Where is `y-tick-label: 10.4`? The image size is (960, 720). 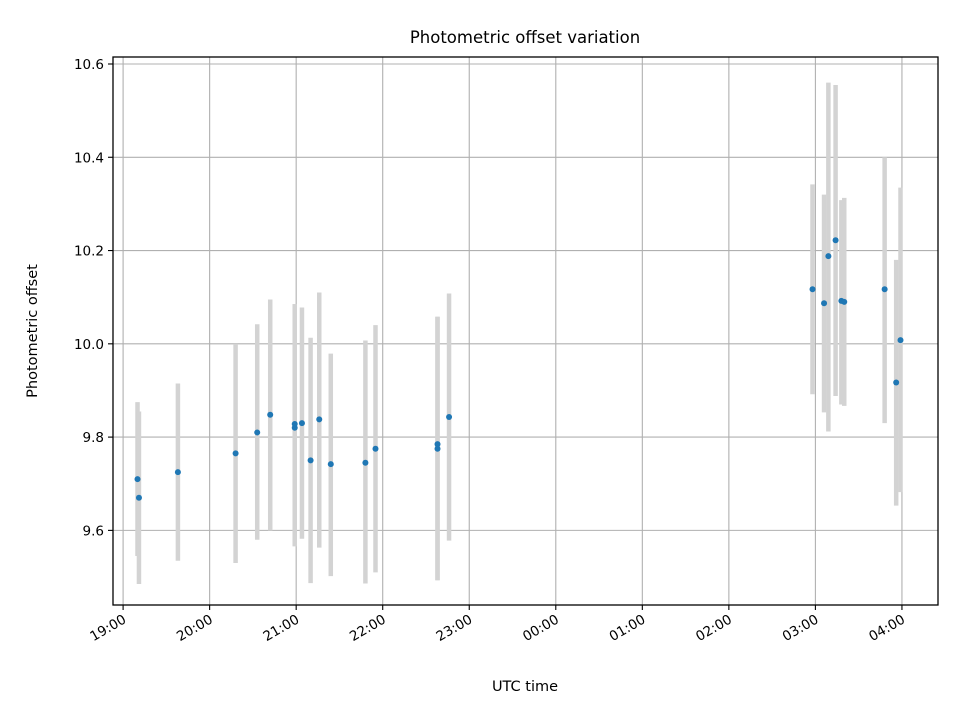 y-tick-label: 10.4 is located at coordinates (89, 158).